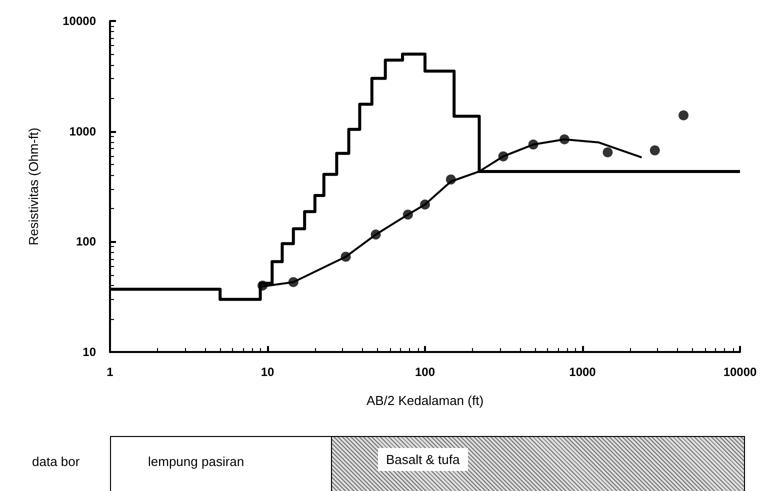 This screenshot has height=491, width=767. Describe the element at coordinates (89, 352) in the screenshot. I see `y-tick-label: 10` at that location.